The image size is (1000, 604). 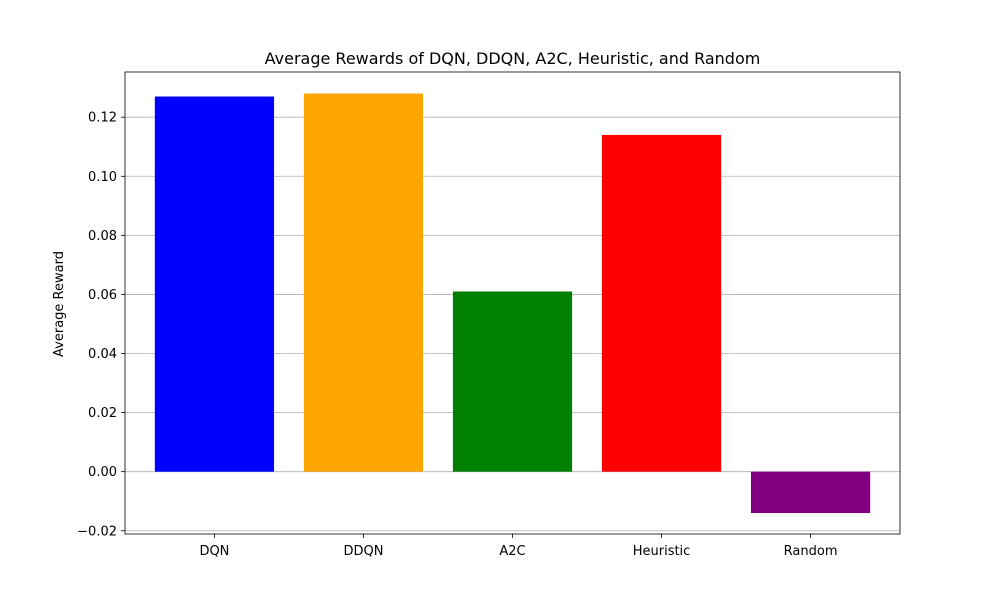 I want to click on bar-dqn, so click(x=214, y=284).